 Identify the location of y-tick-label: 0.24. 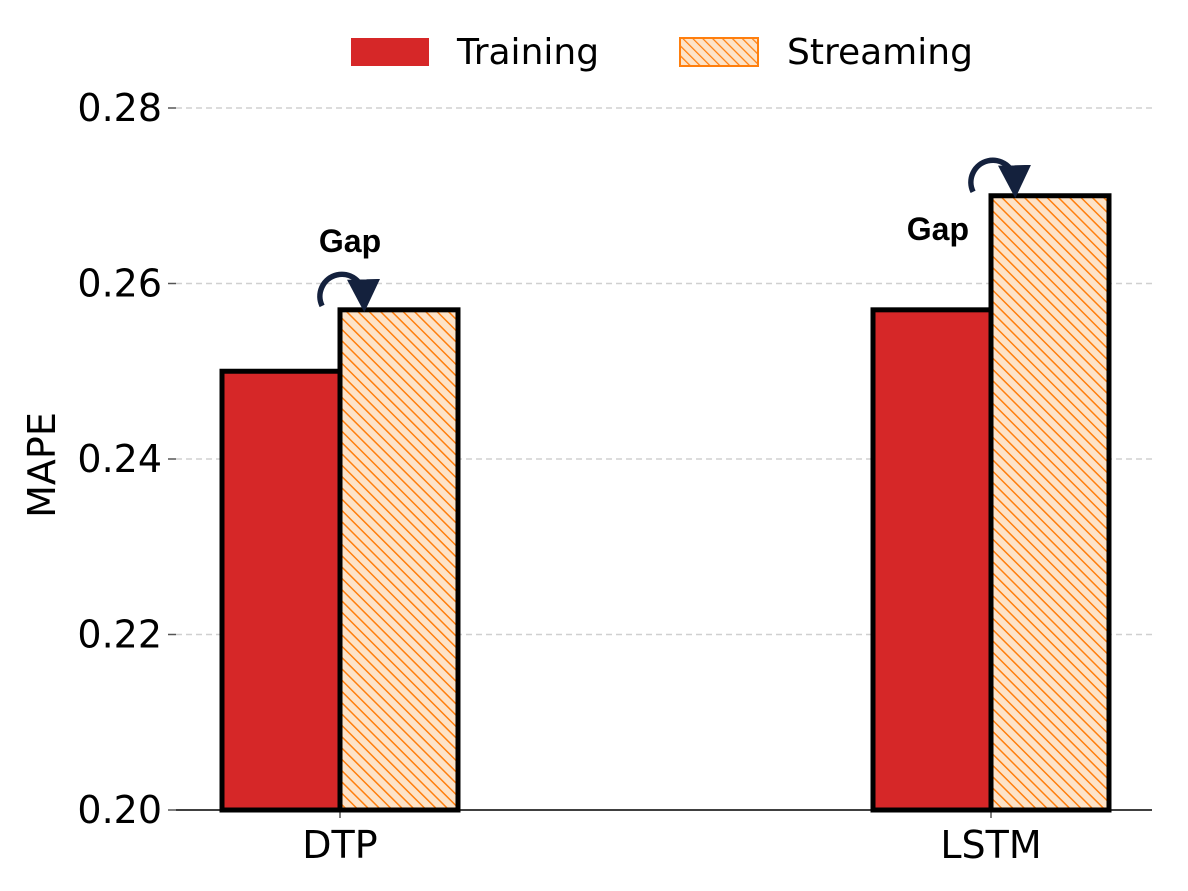
(119, 459).